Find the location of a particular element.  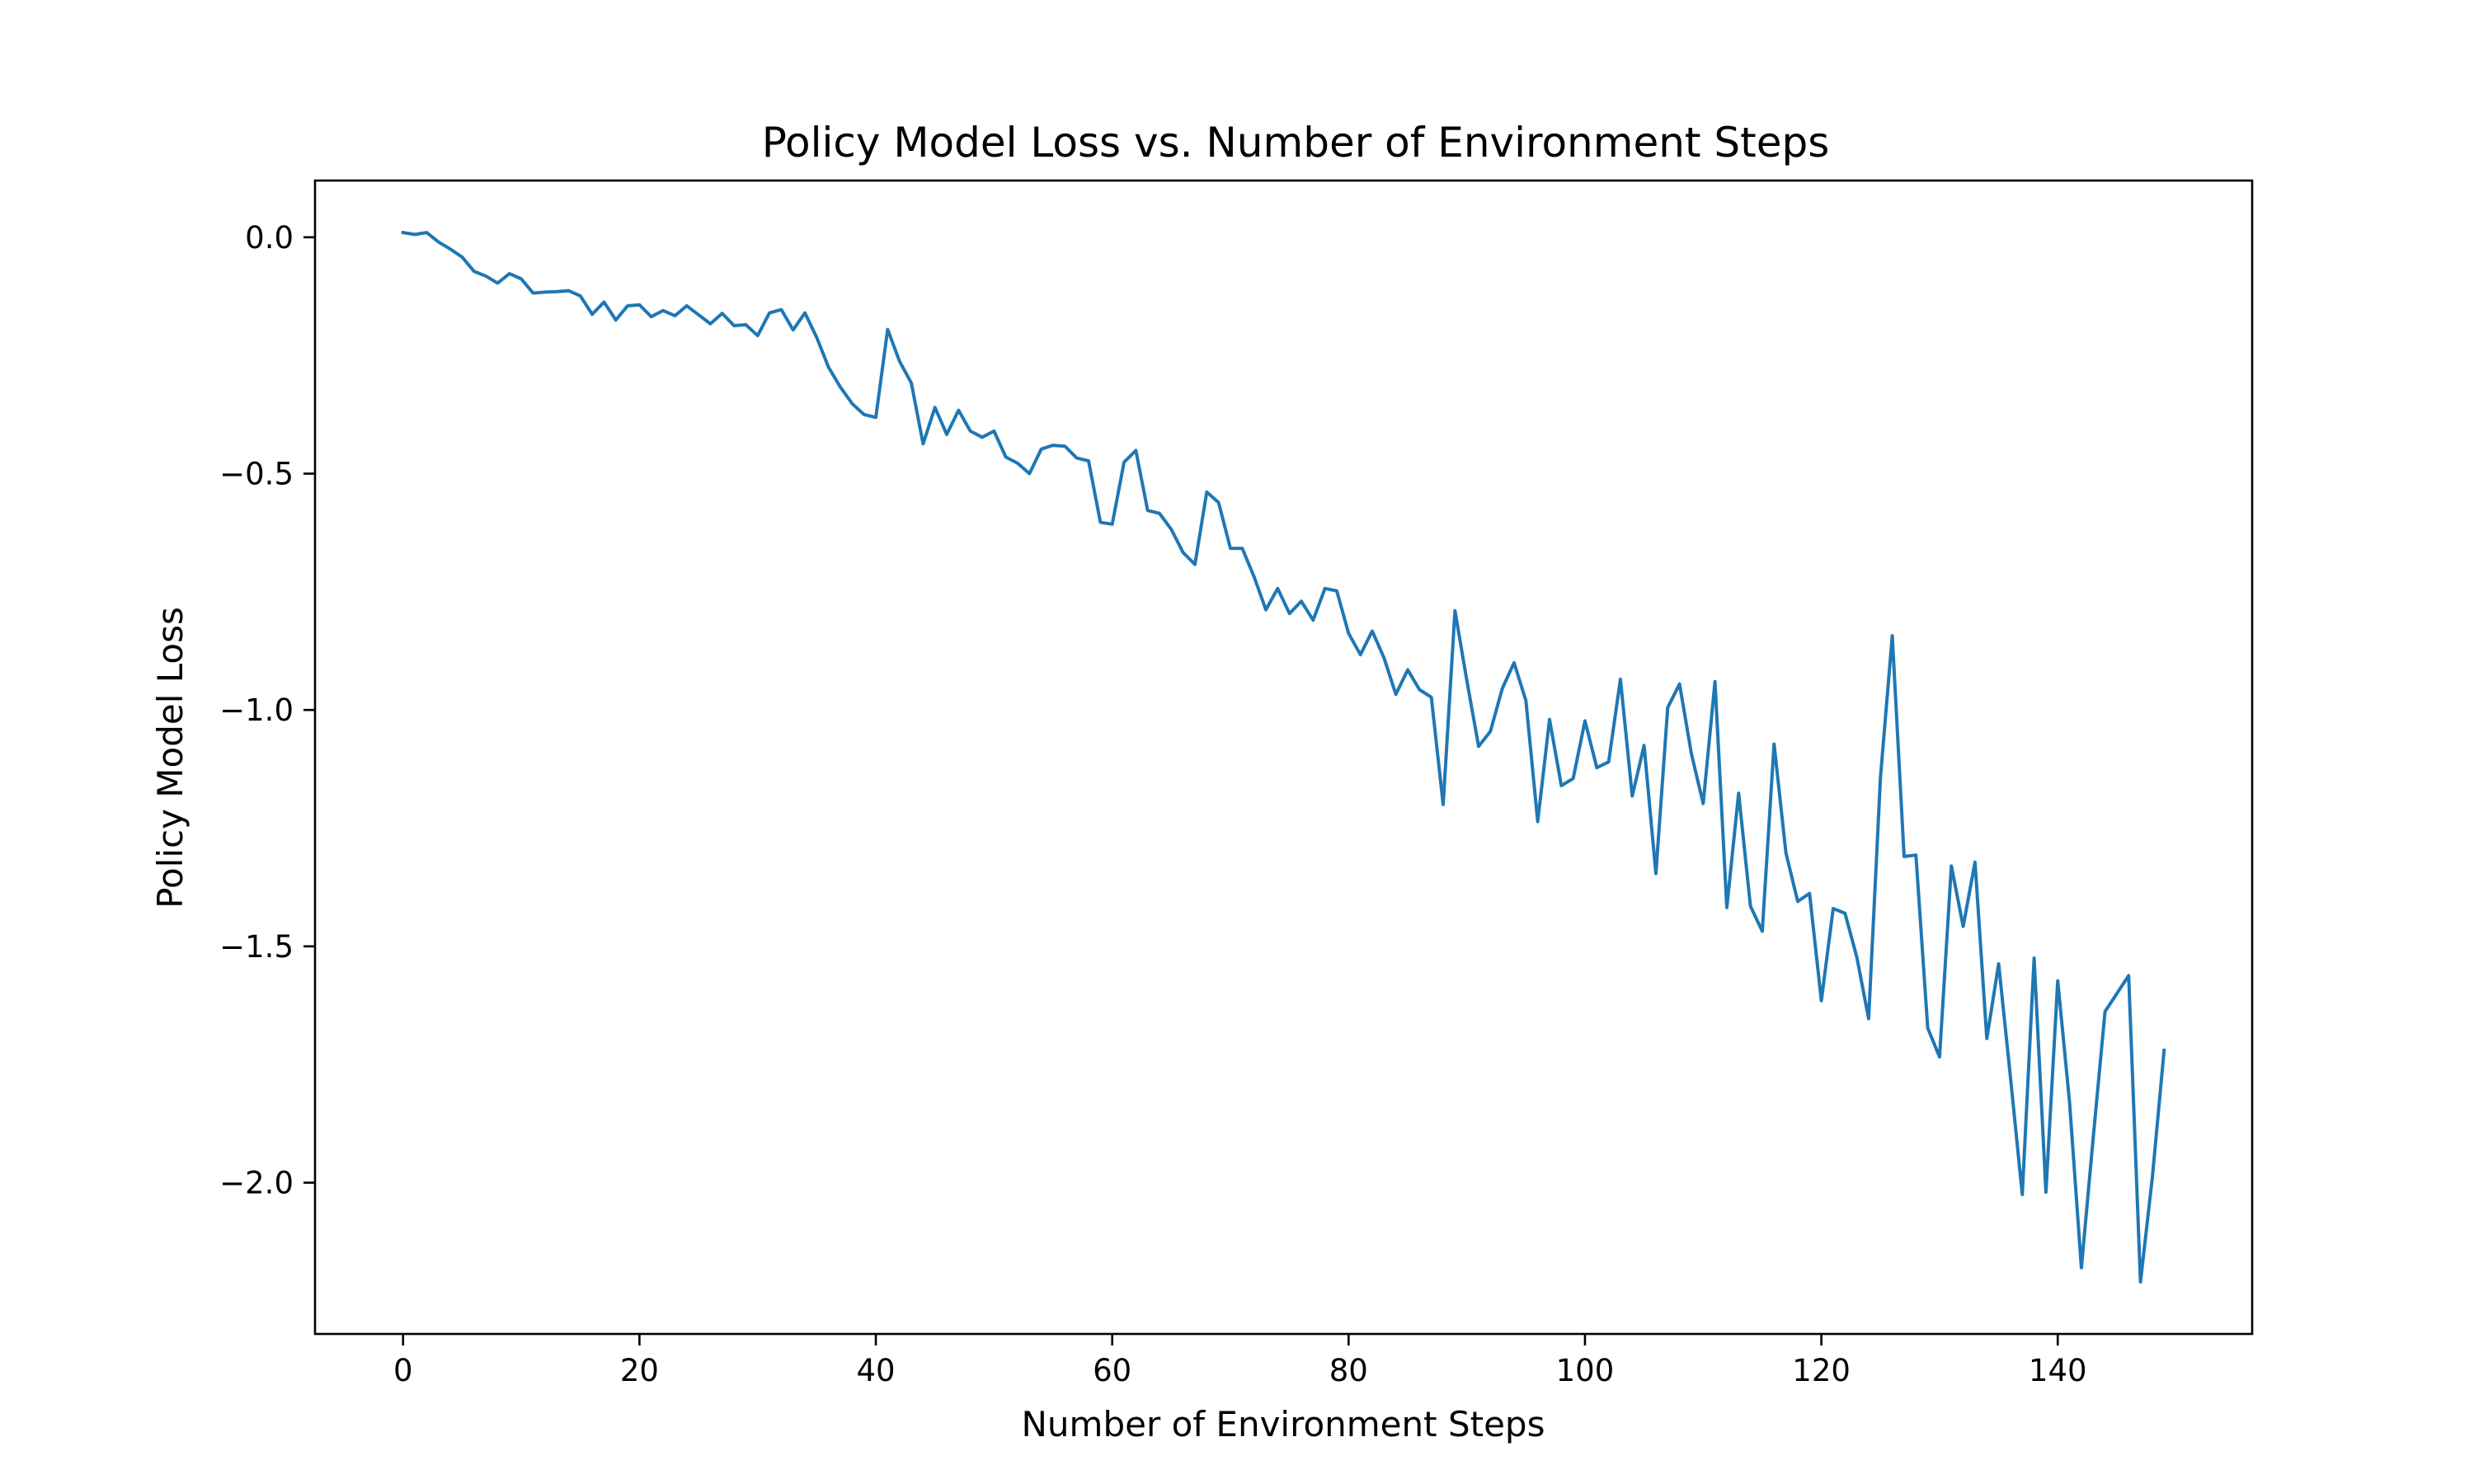

x-tick-label: 20 is located at coordinates (639, 1370).